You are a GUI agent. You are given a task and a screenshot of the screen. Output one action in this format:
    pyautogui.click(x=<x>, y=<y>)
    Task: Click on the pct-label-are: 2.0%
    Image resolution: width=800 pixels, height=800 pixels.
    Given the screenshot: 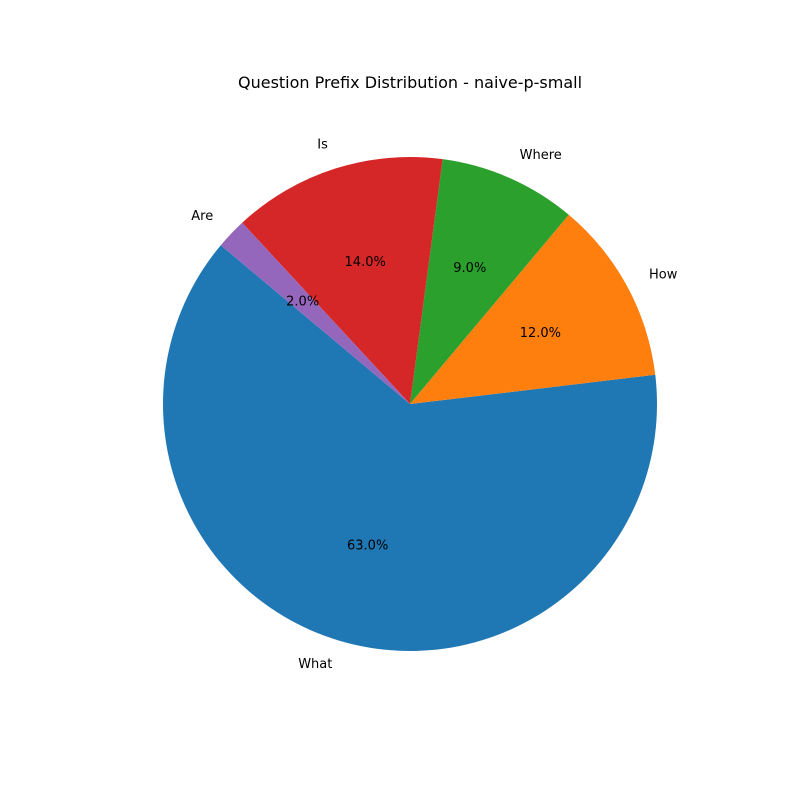 What is the action you would take?
    pyautogui.click(x=302, y=301)
    